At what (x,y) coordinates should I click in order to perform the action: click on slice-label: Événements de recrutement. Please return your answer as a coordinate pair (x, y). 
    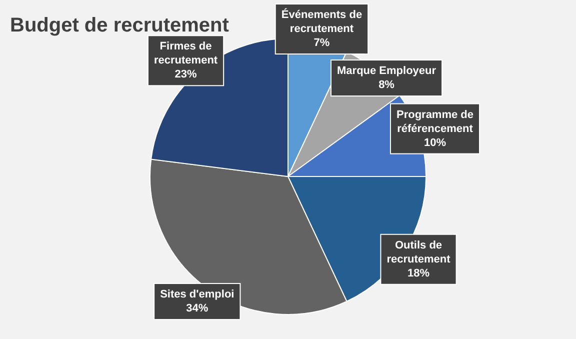
    Looking at the image, I should click on (321, 22).